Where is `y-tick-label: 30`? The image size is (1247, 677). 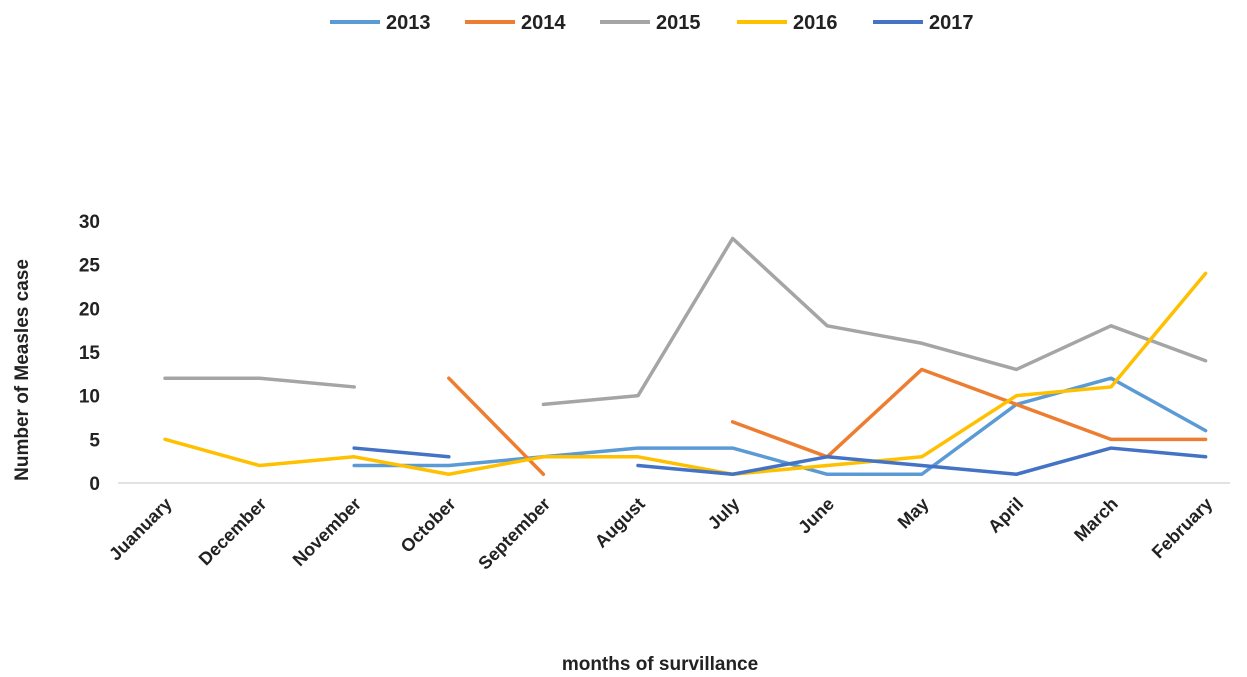
y-tick-label: 30 is located at coordinates (89, 222).